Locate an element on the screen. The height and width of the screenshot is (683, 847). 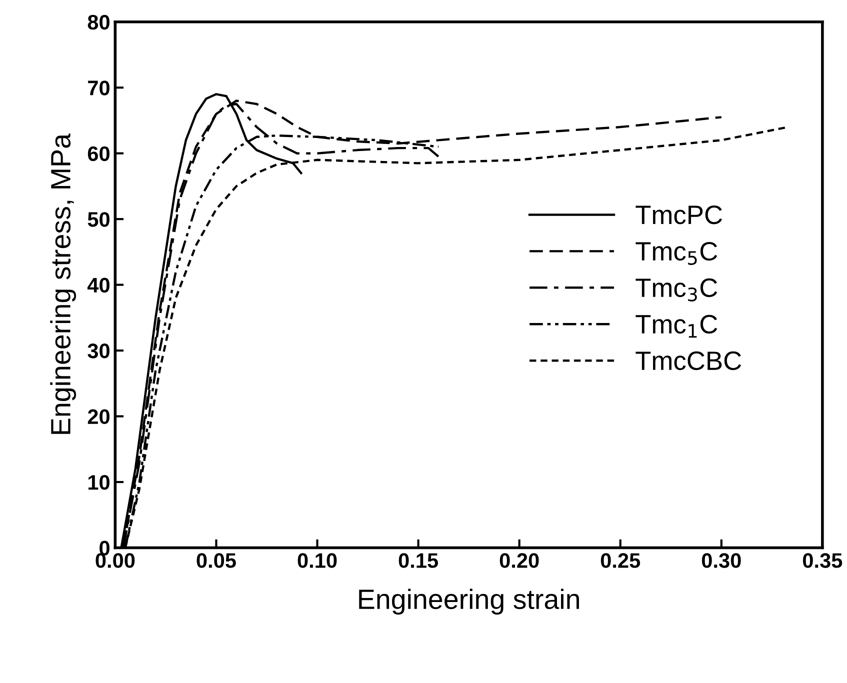
y-tick-label: 30 is located at coordinates (99, 351).